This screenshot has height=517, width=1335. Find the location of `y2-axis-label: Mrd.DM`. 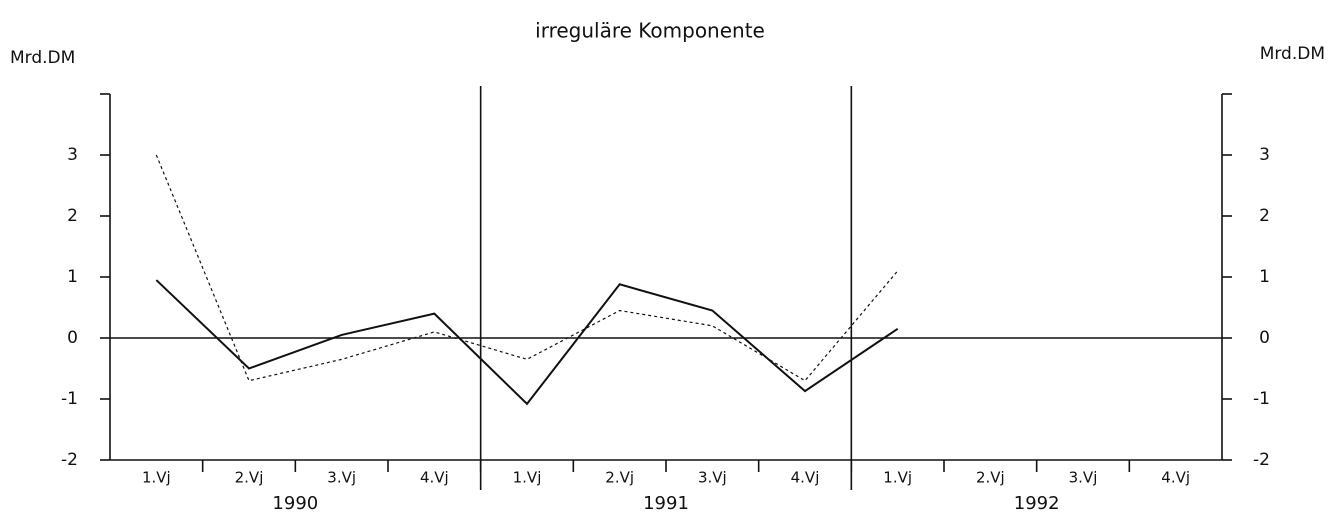

y2-axis-label: Mrd.DM is located at coordinates (1292, 54).